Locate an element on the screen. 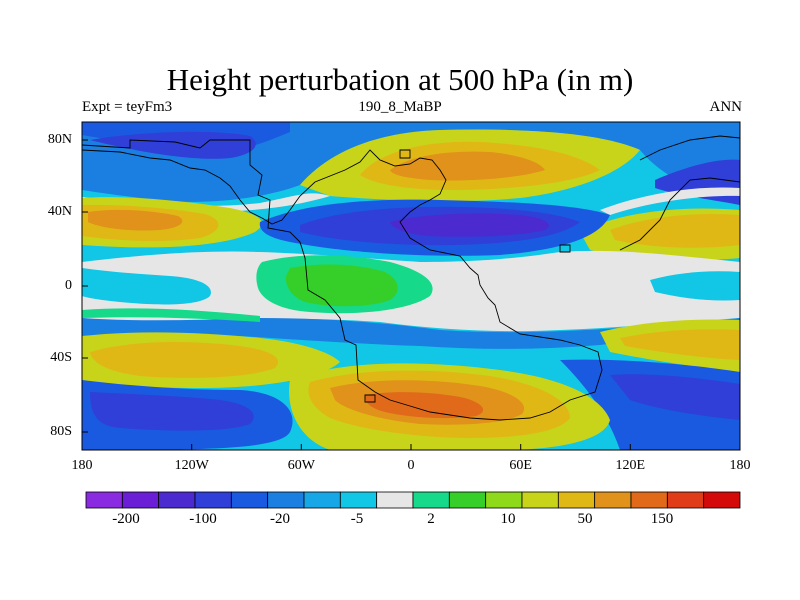 The width and height of the screenshot is (800, 600). lon-tick-0: 0 is located at coordinates (411, 465).